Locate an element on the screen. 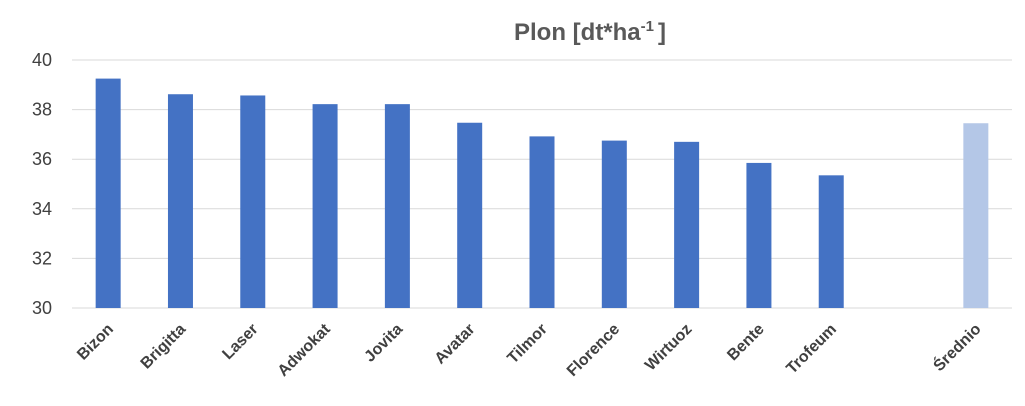 This screenshot has width=1025, height=406. y-axis-ticks: 30 32 34 36 38 40 is located at coordinates (42, 184).